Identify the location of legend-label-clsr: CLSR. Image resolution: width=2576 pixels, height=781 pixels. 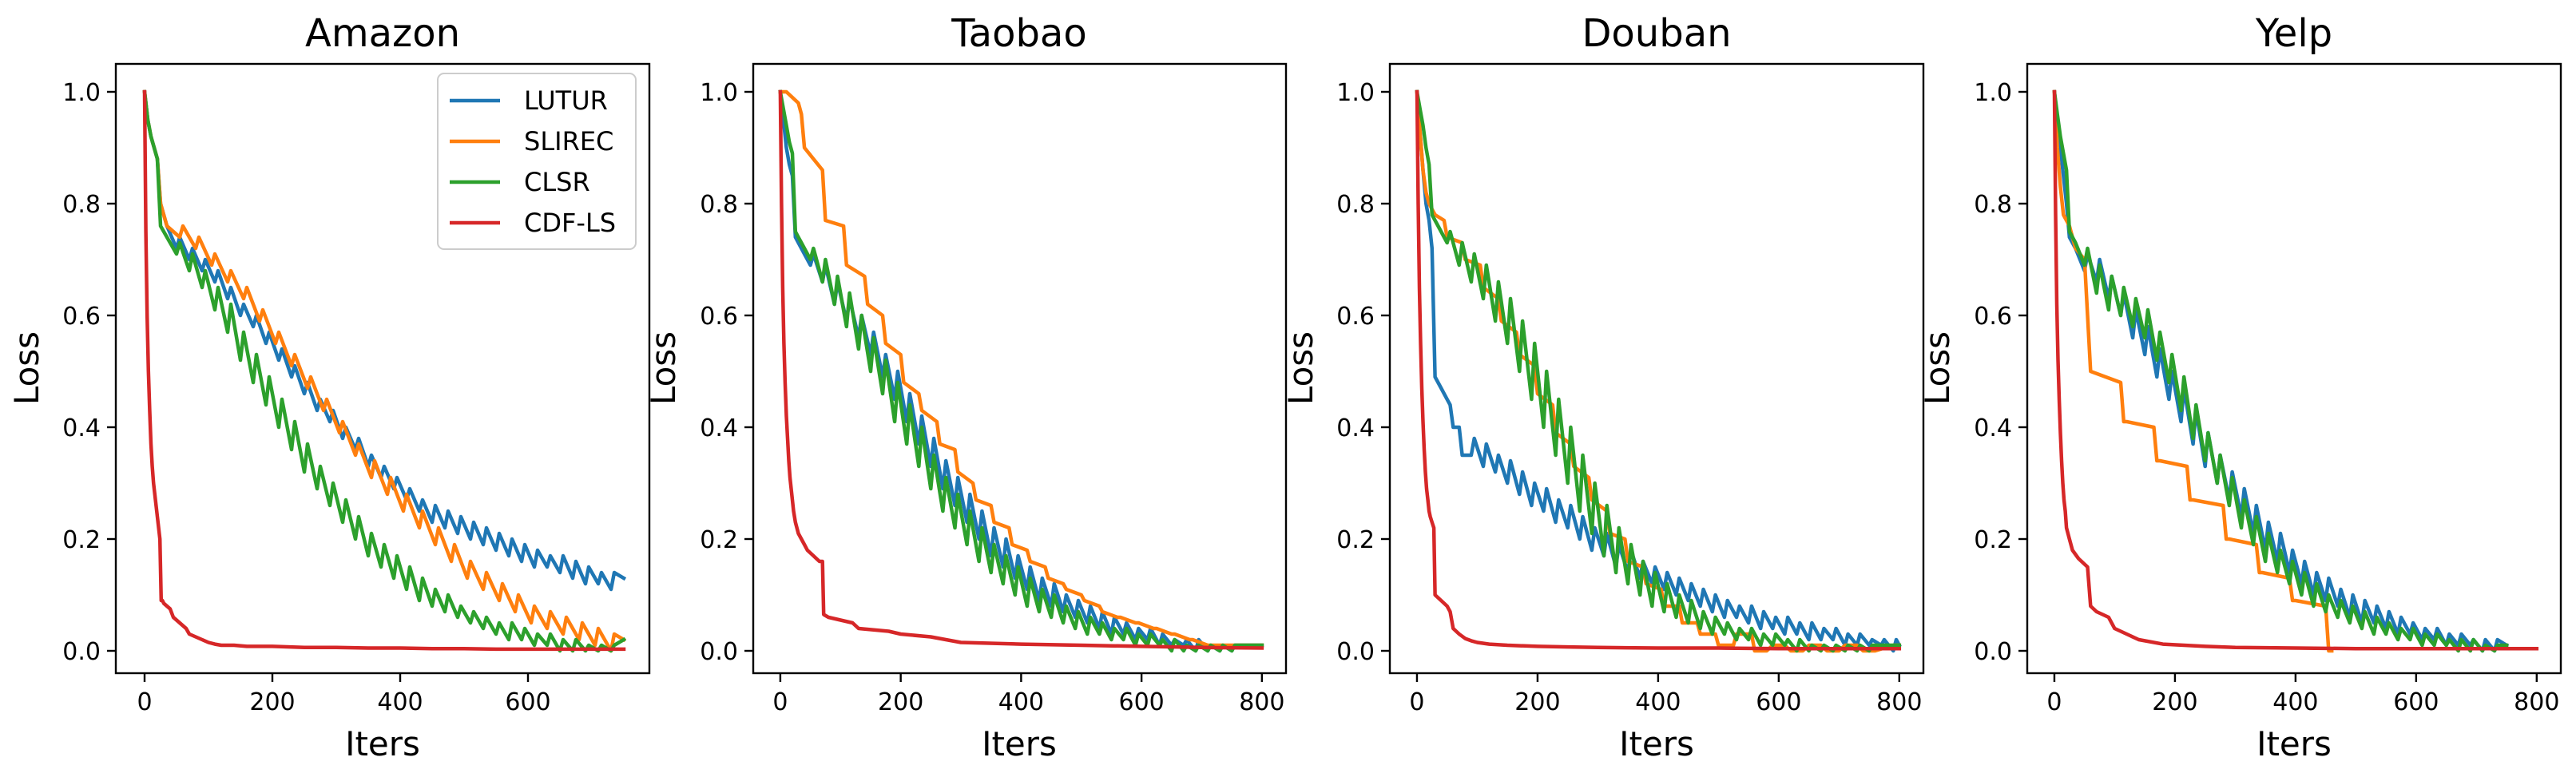
(557, 182).